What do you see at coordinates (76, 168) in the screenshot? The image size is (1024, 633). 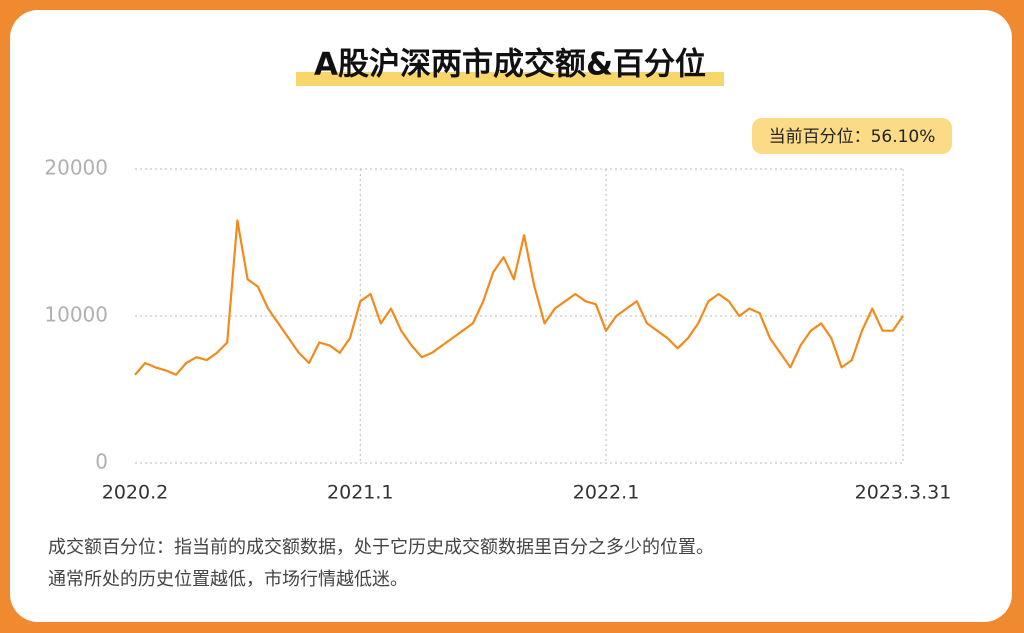 I see `y-tick-label: 20000` at bounding box center [76, 168].